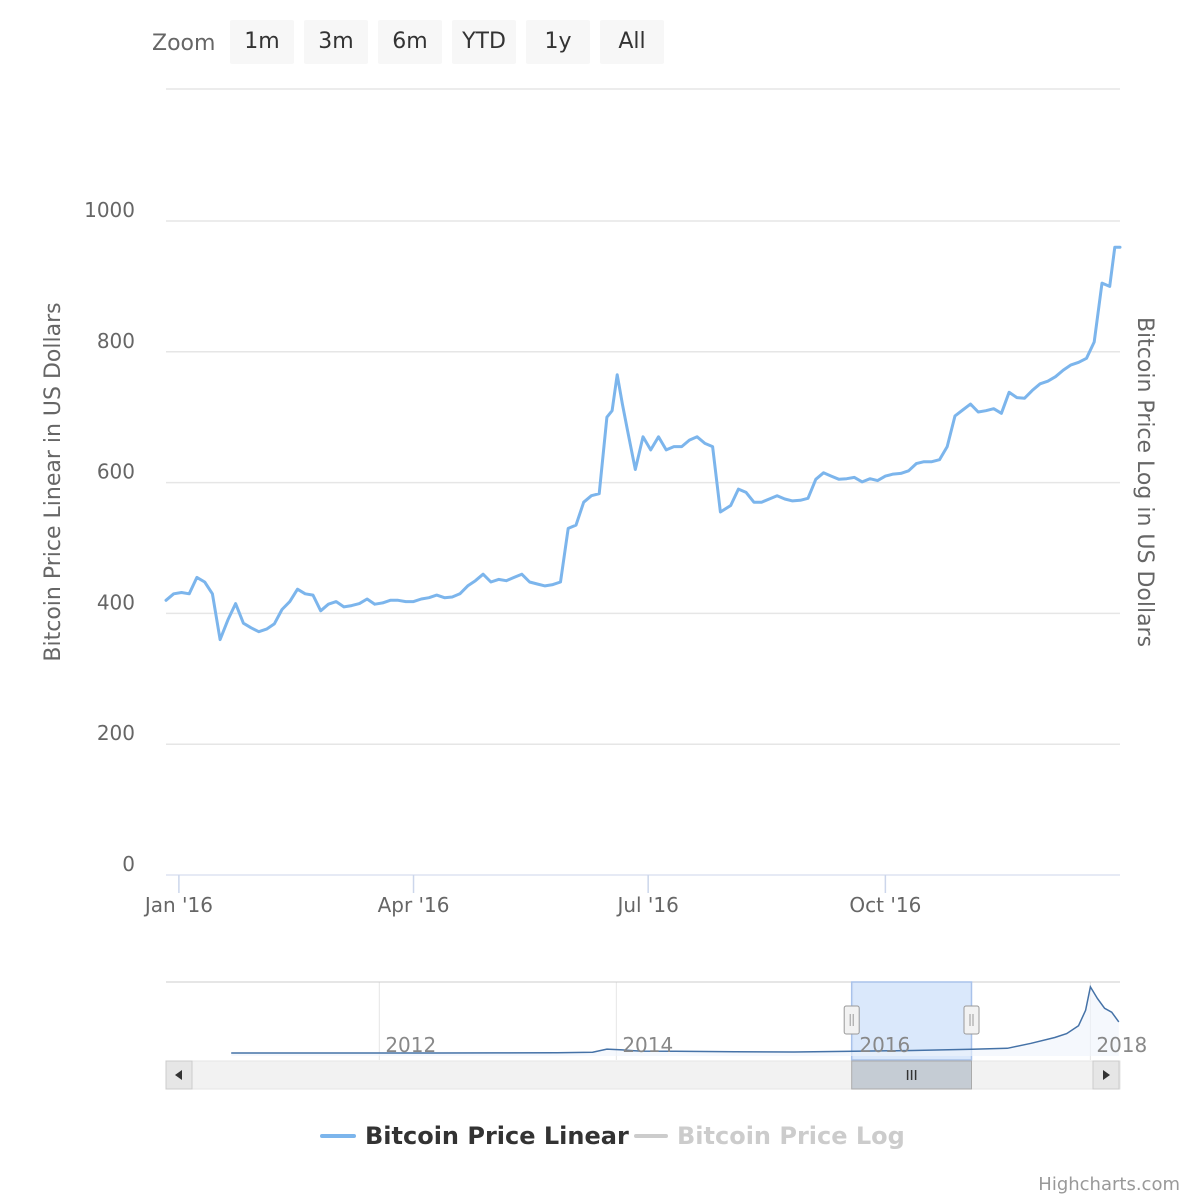 Image resolution: width=1200 pixels, height=1200 pixels. I want to click on range-selector: Zoom 1m 3m 6m YTD 1y All, so click(408, 42).